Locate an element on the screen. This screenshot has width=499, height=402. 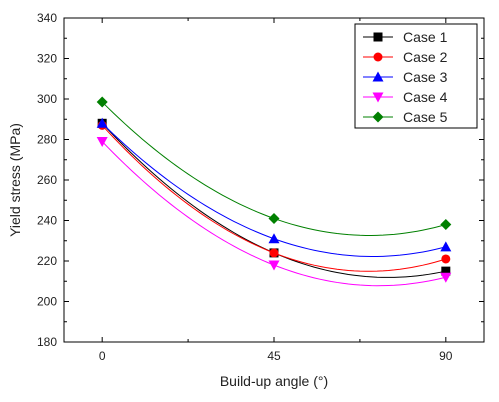
legend-label: Case 2 is located at coordinates (425, 57).